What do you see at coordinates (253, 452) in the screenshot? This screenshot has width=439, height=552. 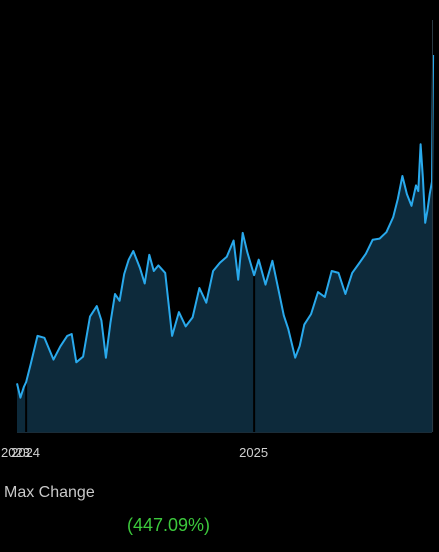 I see `x-tick-label: 2025` at bounding box center [253, 452].